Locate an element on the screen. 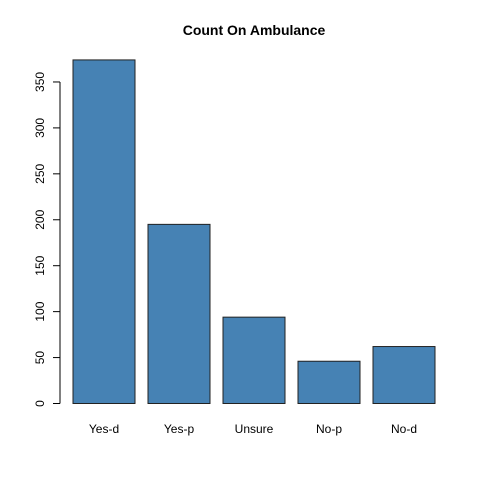 The width and height of the screenshot is (480, 480). y-tick-label: 0 is located at coordinates (40, 403).